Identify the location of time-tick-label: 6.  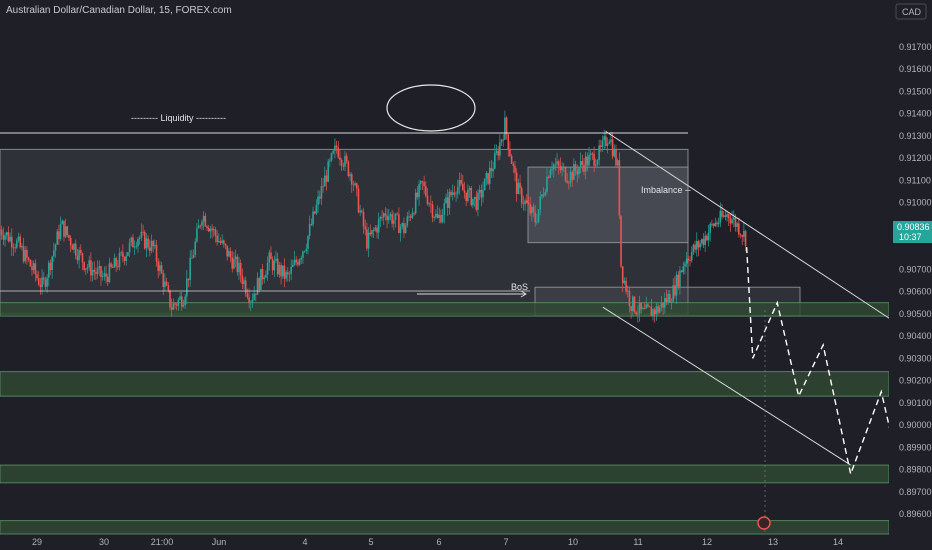
(438, 542).